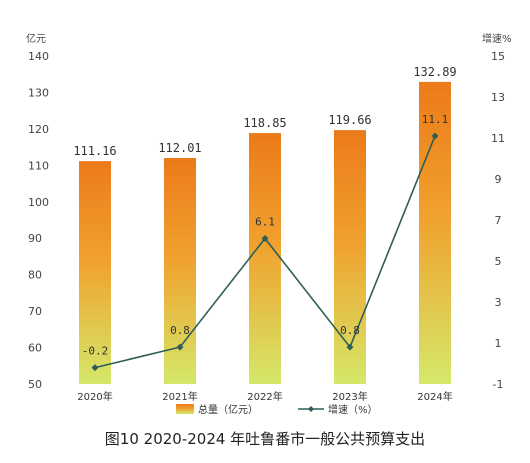 Image resolution: width=530 pixels, height=463 pixels. I want to click on right-tick-label: 13, so click(498, 97).